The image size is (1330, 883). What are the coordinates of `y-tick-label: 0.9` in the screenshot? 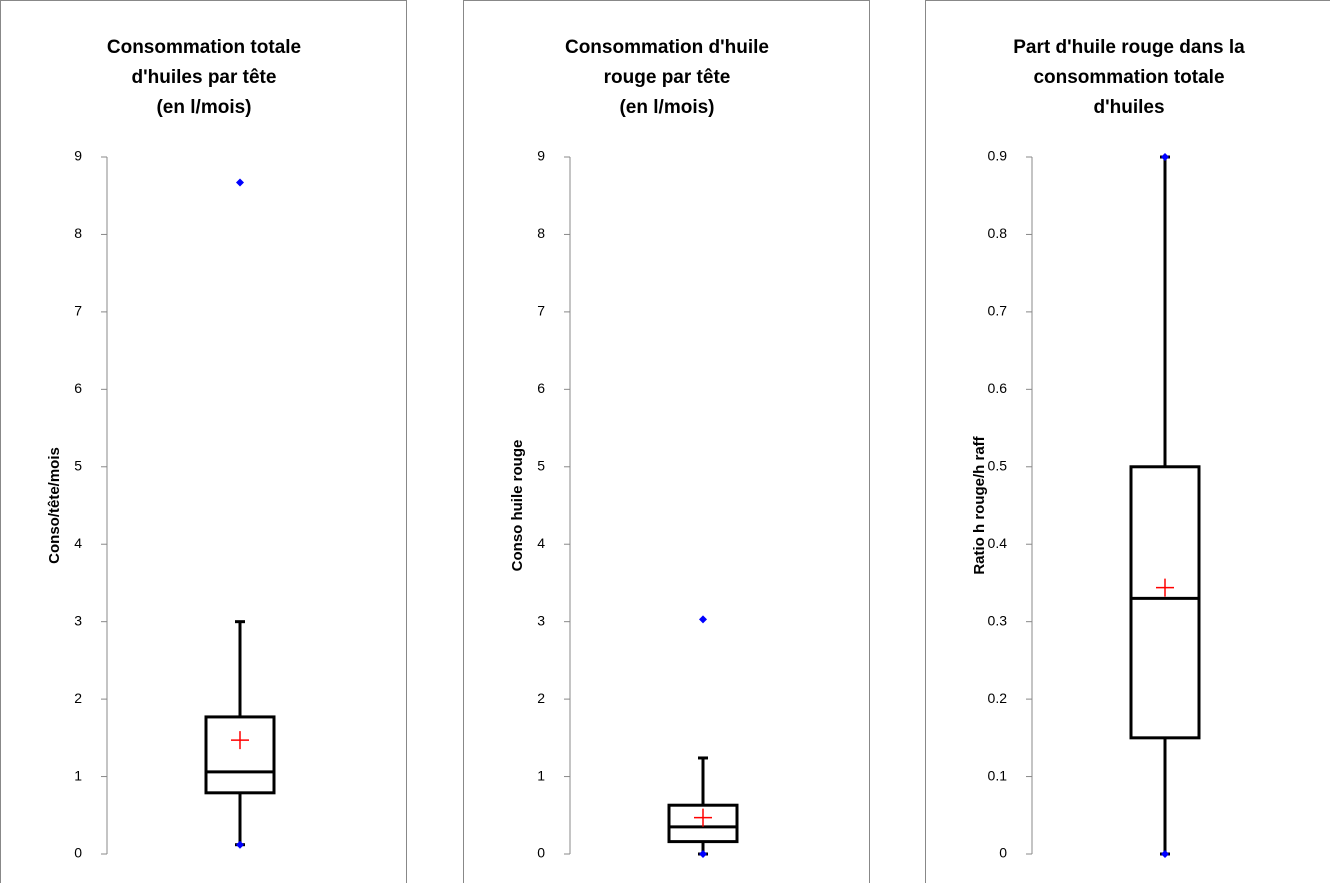 It's located at (998, 156).